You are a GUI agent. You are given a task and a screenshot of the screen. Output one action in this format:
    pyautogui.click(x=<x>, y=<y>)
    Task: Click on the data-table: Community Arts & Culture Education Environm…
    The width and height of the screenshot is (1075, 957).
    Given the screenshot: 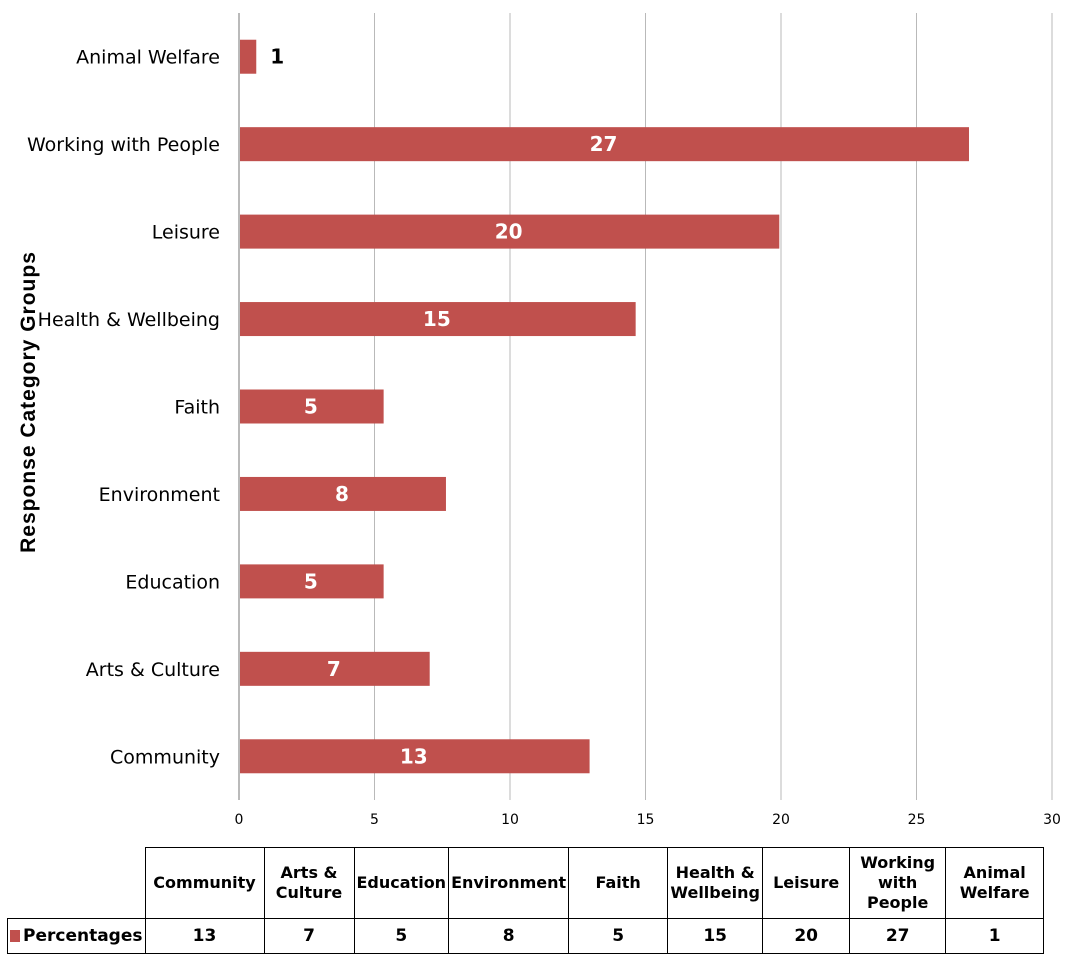 What is the action you would take?
    pyautogui.click(x=526, y=900)
    